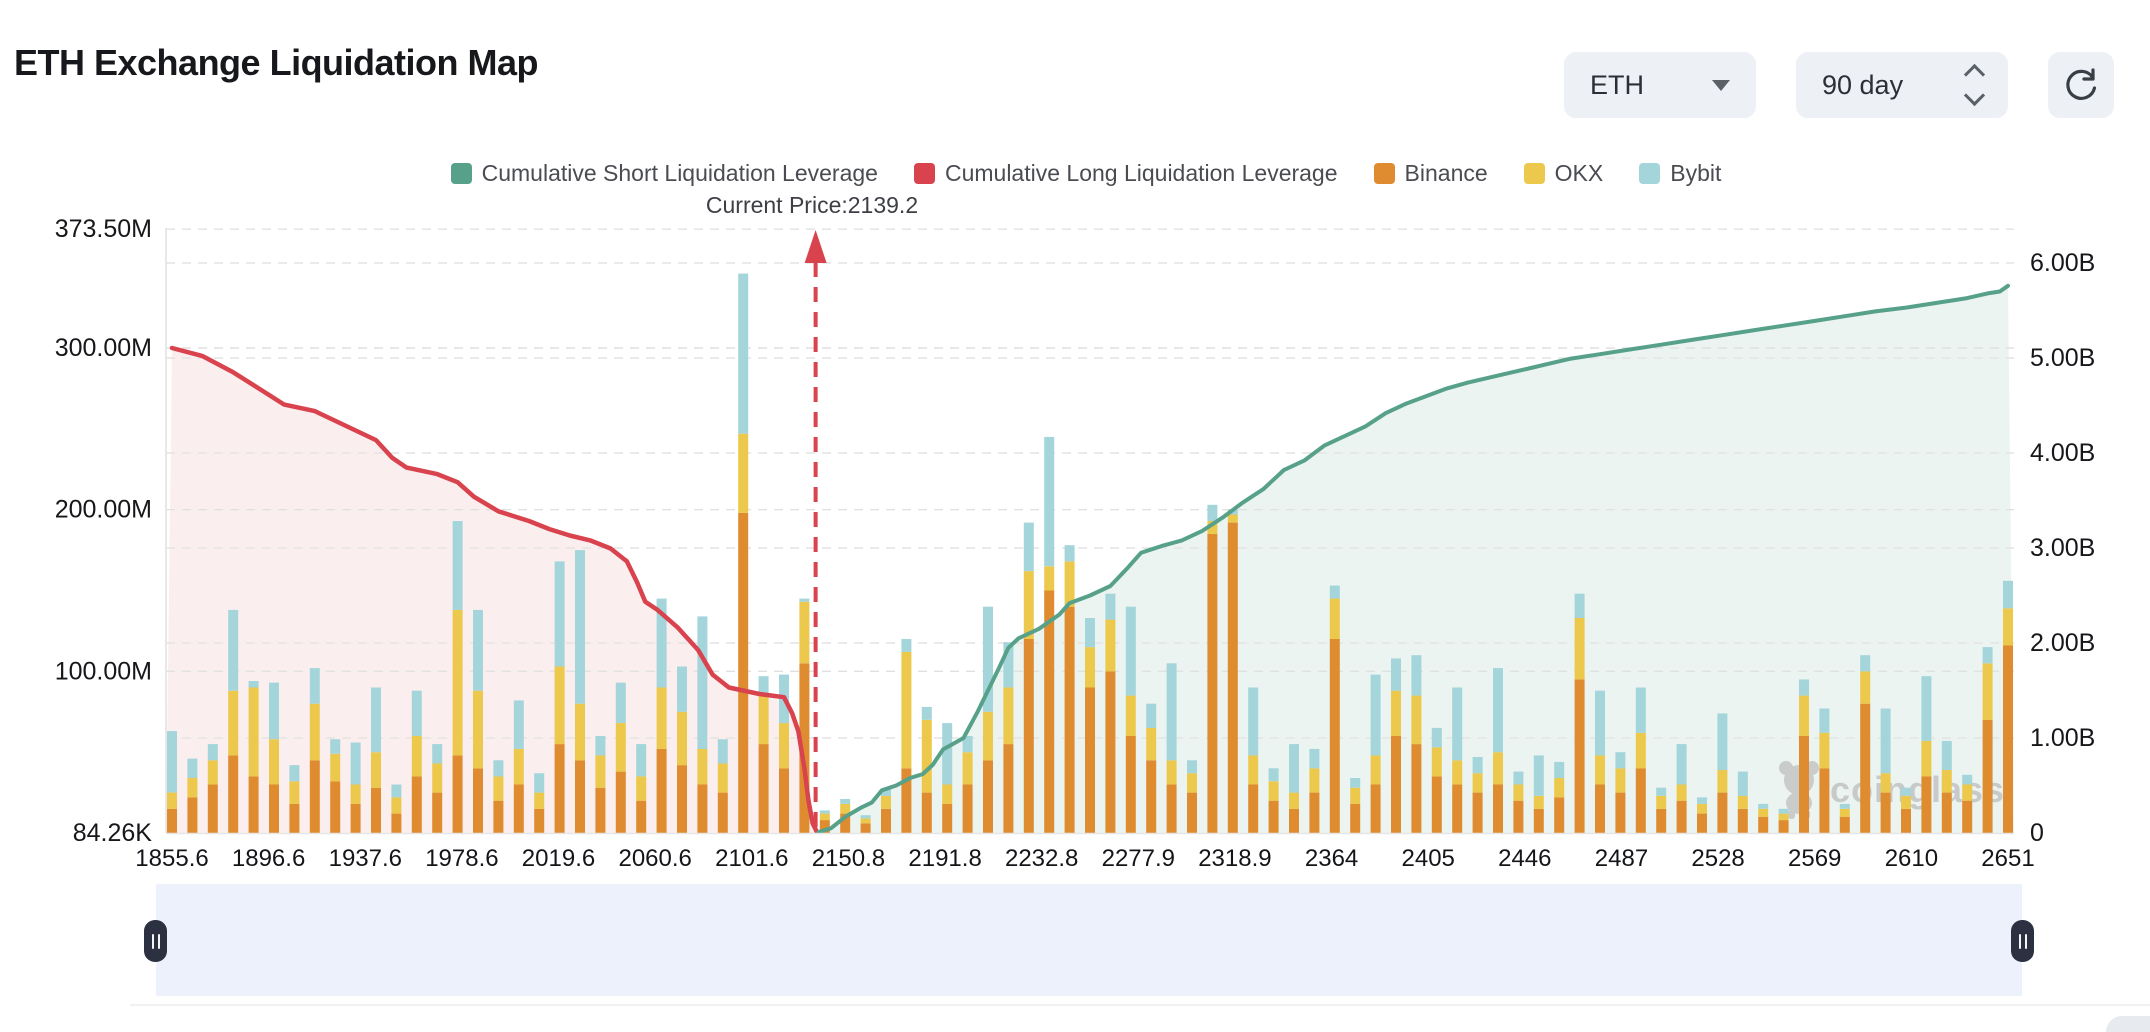 This screenshot has width=2150, height=1032. Describe the element at coordinates (1660, 85) in the screenshot. I see `symbol-select: ETH` at that location.